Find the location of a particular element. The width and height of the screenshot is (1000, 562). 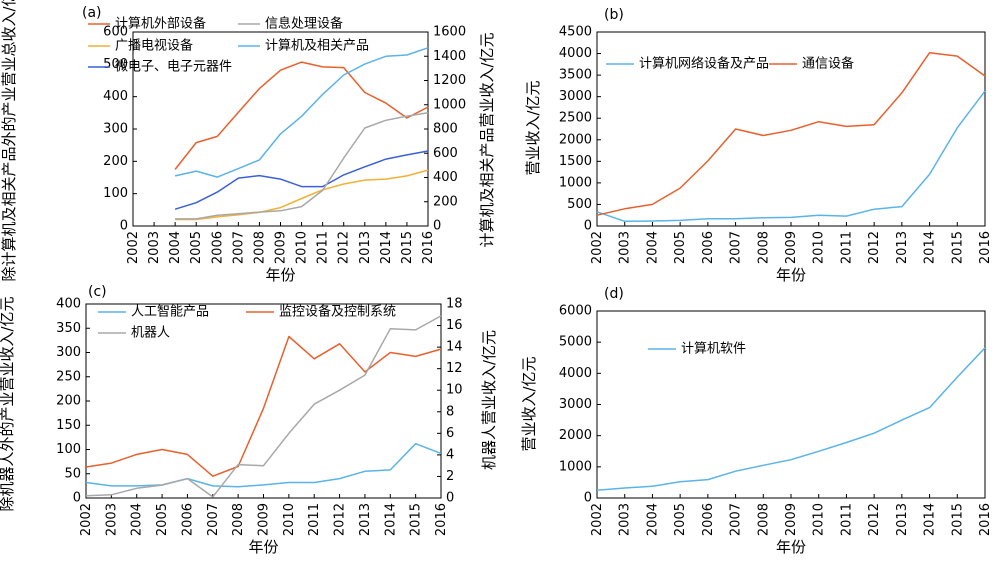

legend-label: 监控设备及控制系统 is located at coordinates (337, 312).